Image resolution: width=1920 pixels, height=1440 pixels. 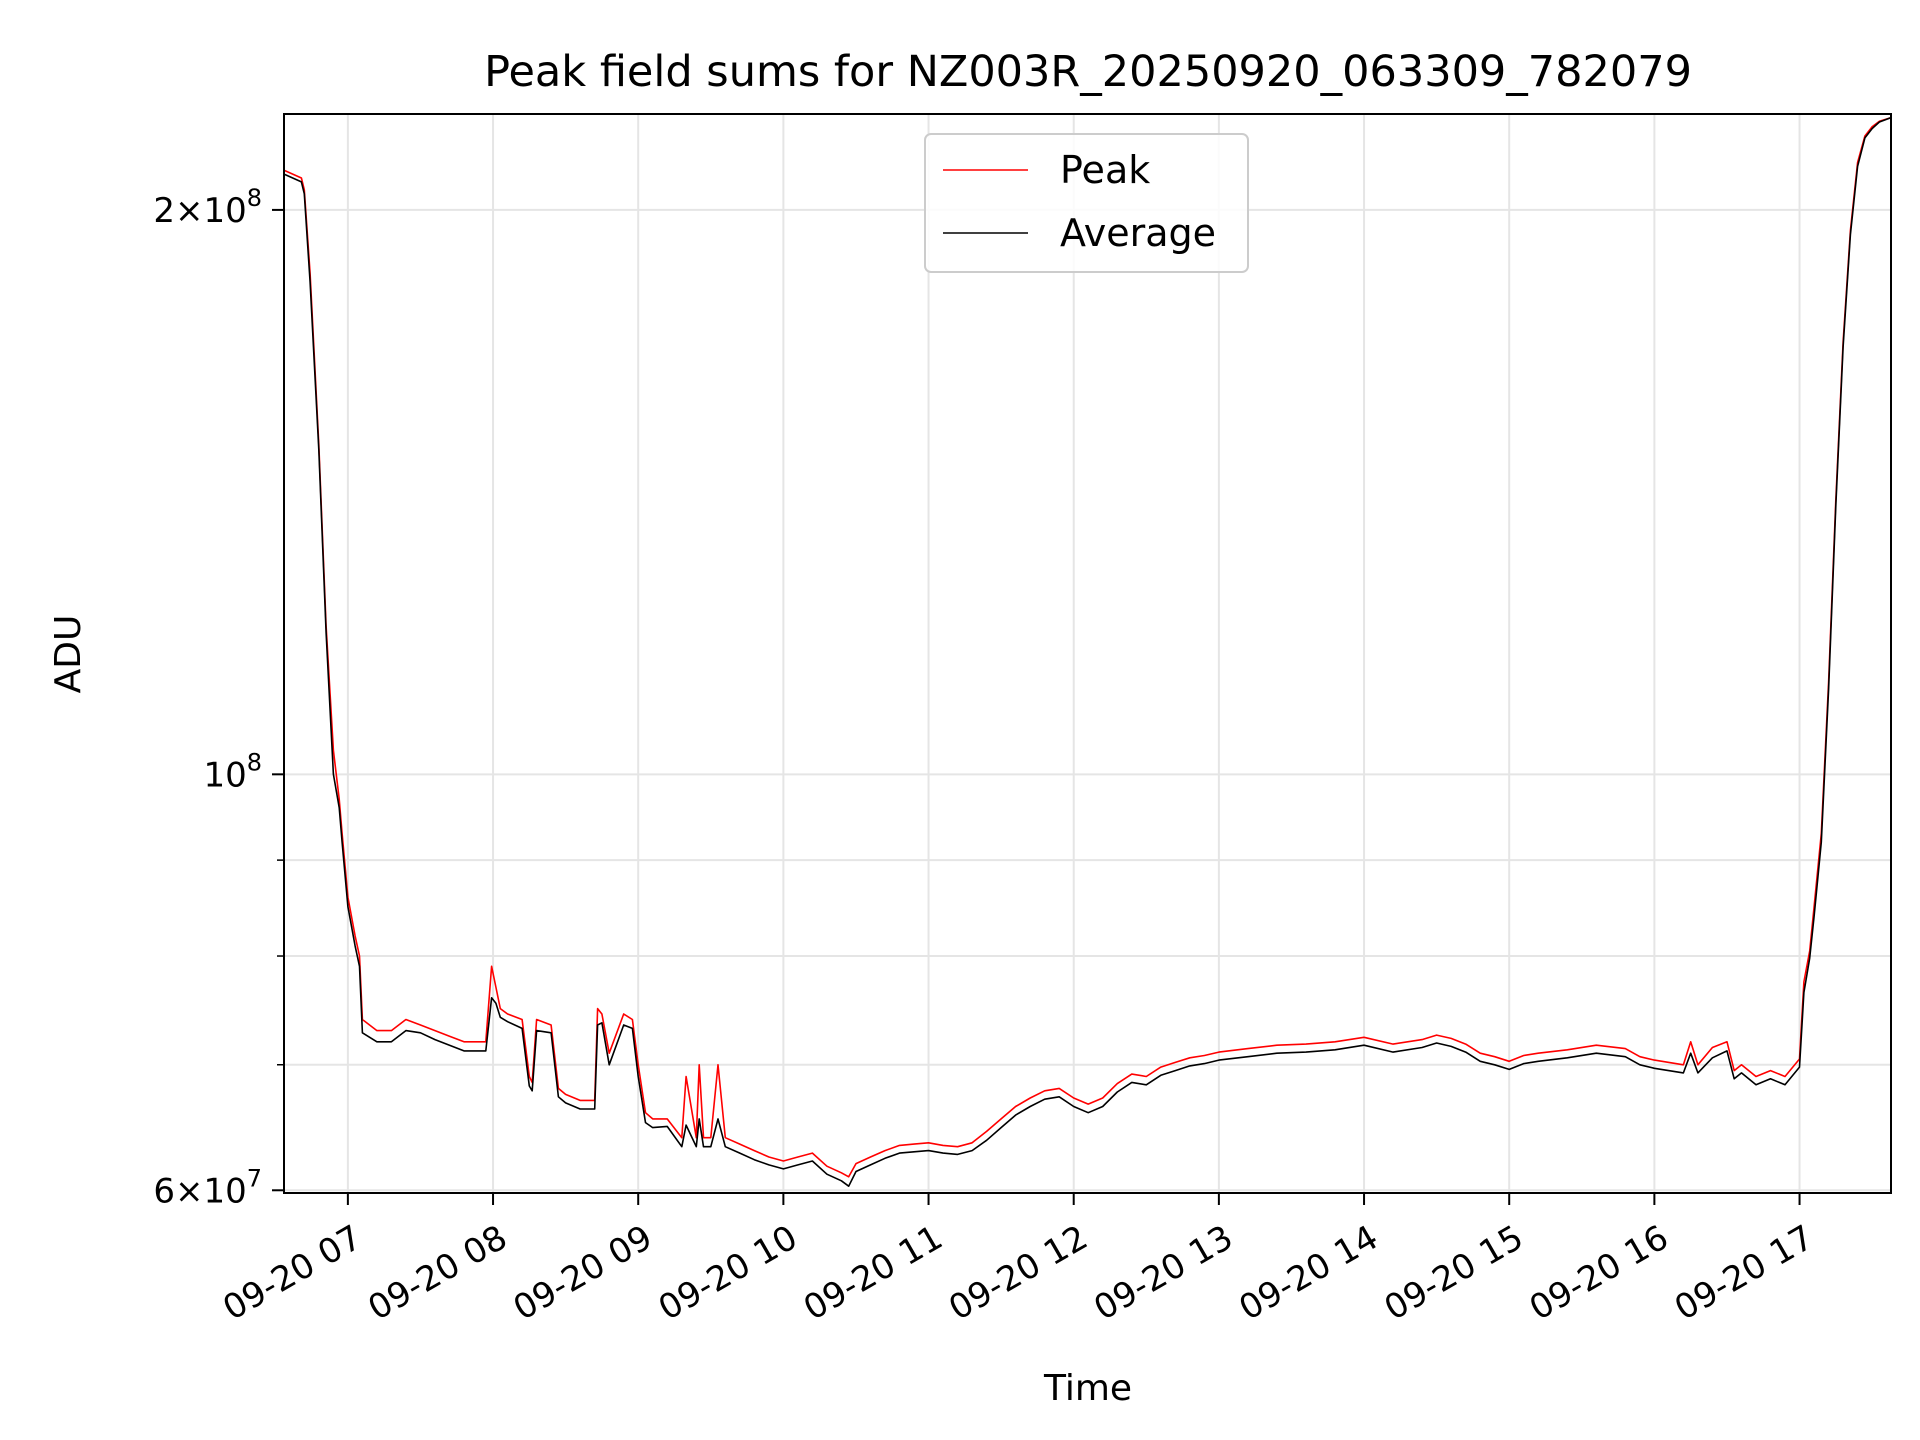 What do you see at coordinates (207, 1187) in the screenshot?
I see `y-tick-label: 6×107` at bounding box center [207, 1187].